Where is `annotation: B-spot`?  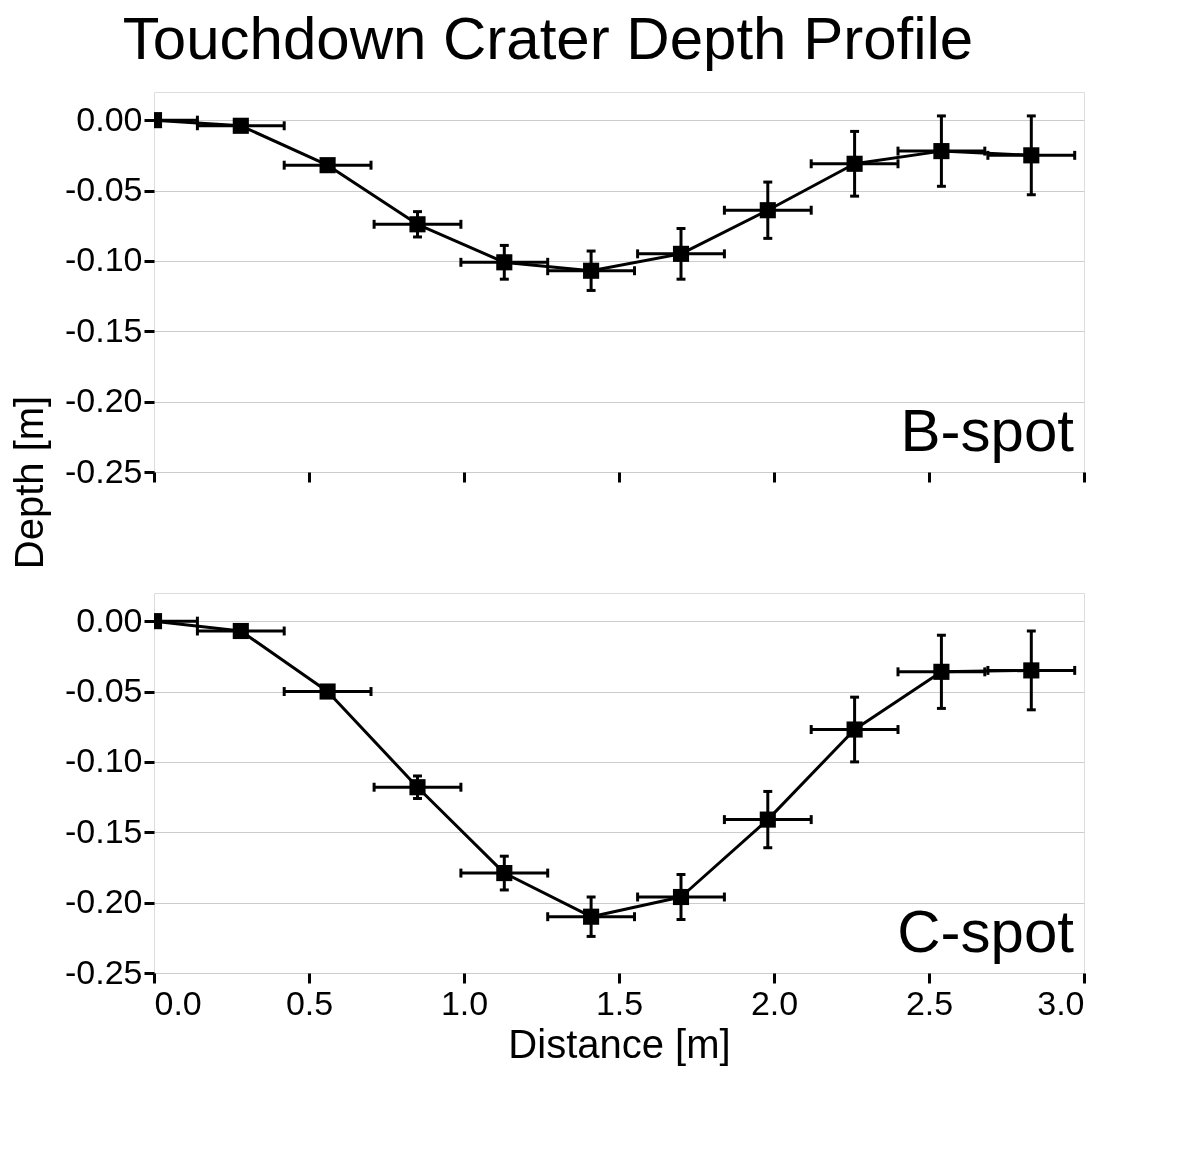
annotation: B-spot is located at coordinates (987, 430).